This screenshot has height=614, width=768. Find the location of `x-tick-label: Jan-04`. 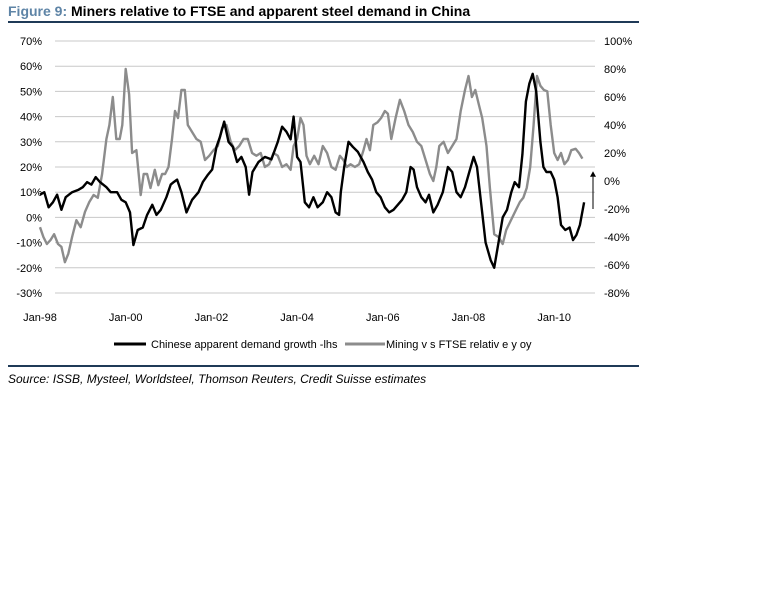

x-tick-label: Jan-04 is located at coordinates (297, 318).